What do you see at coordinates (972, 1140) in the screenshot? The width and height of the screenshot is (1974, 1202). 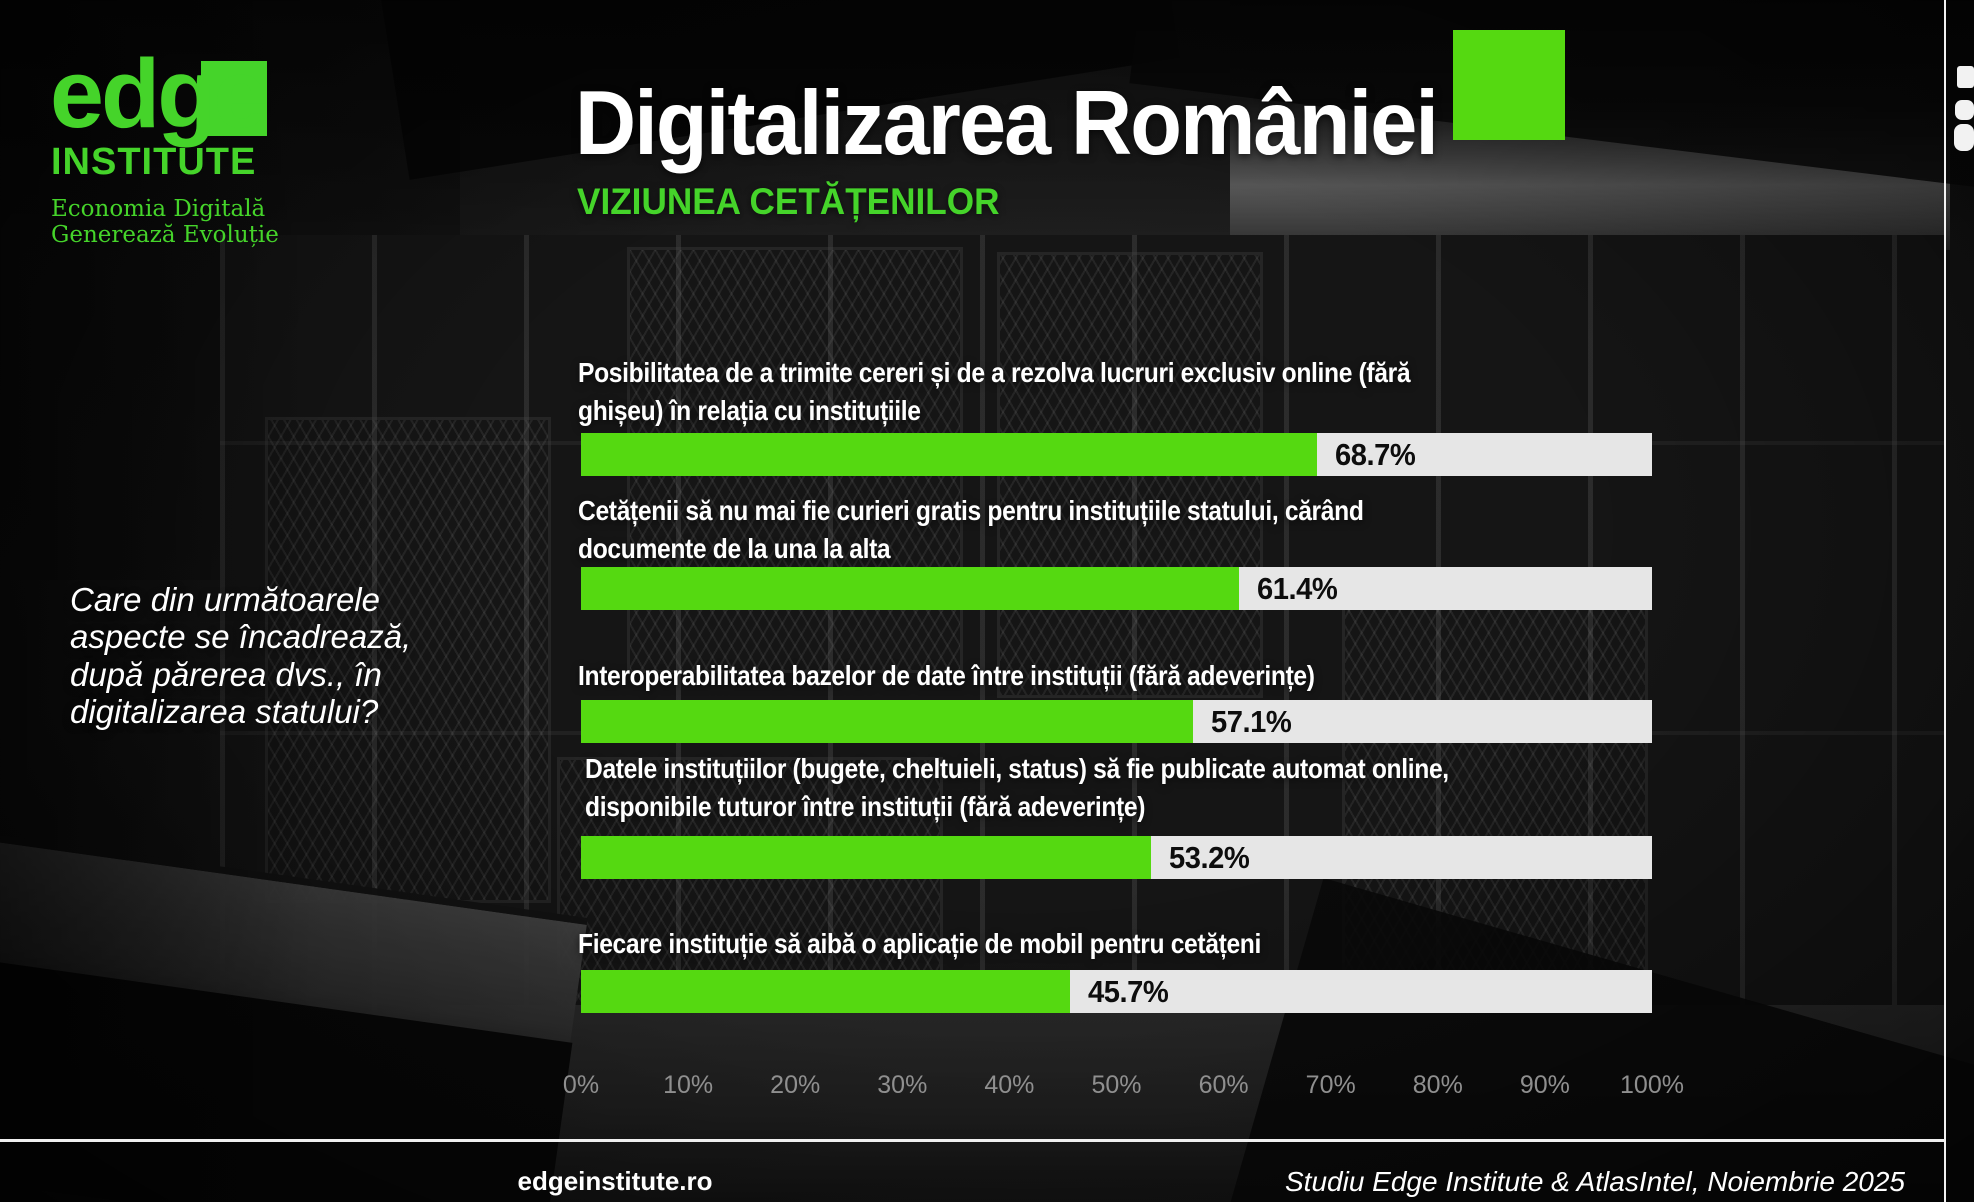 I see `footer-divider` at bounding box center [972, 1140].